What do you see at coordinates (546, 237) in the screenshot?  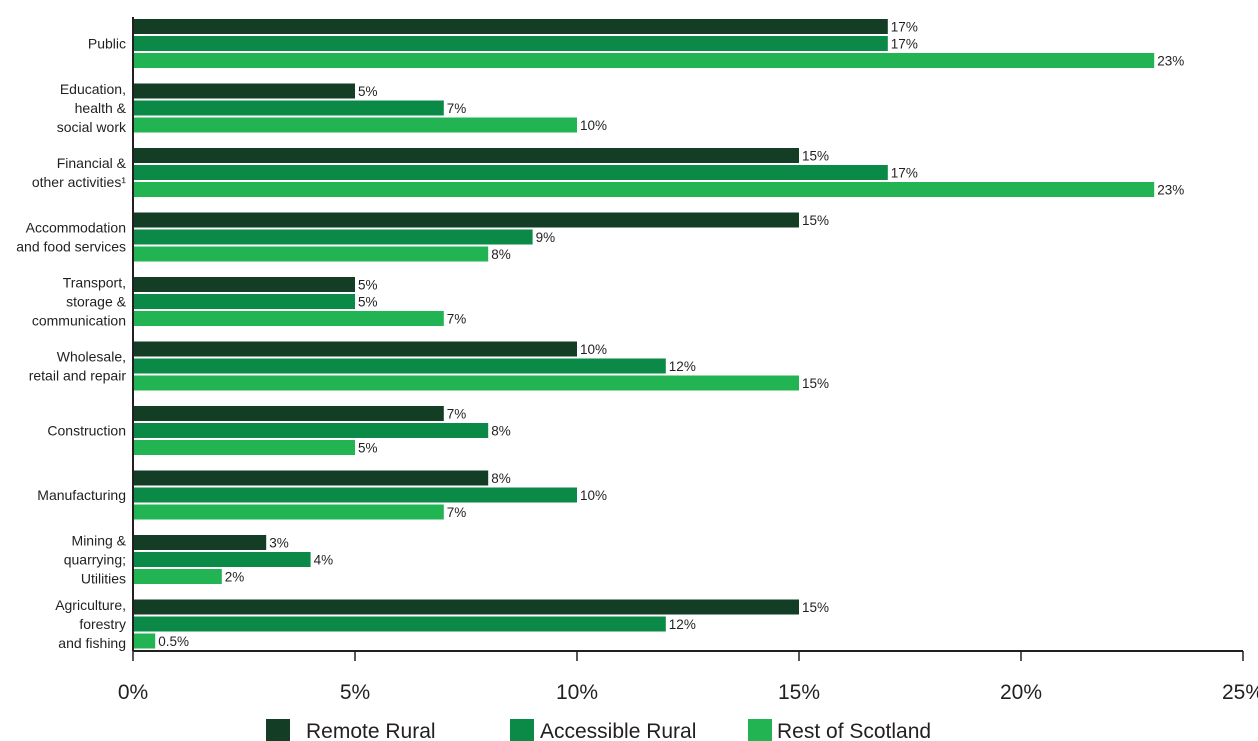 I see `data-label: 9%` at bounding box center [546, 237].